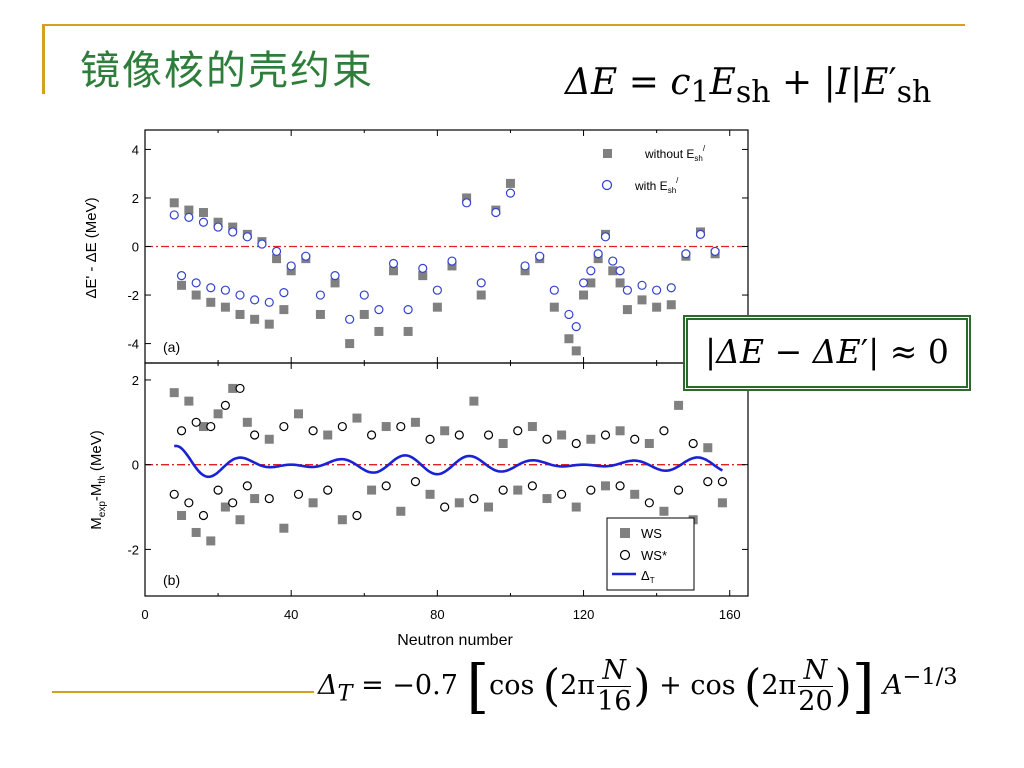 The height and width of the screenshot is (768, 1024). Describe the element at coordinates (698, 158) in the screenshot. I see `legend-a-item-without-sub: sh` at that location.